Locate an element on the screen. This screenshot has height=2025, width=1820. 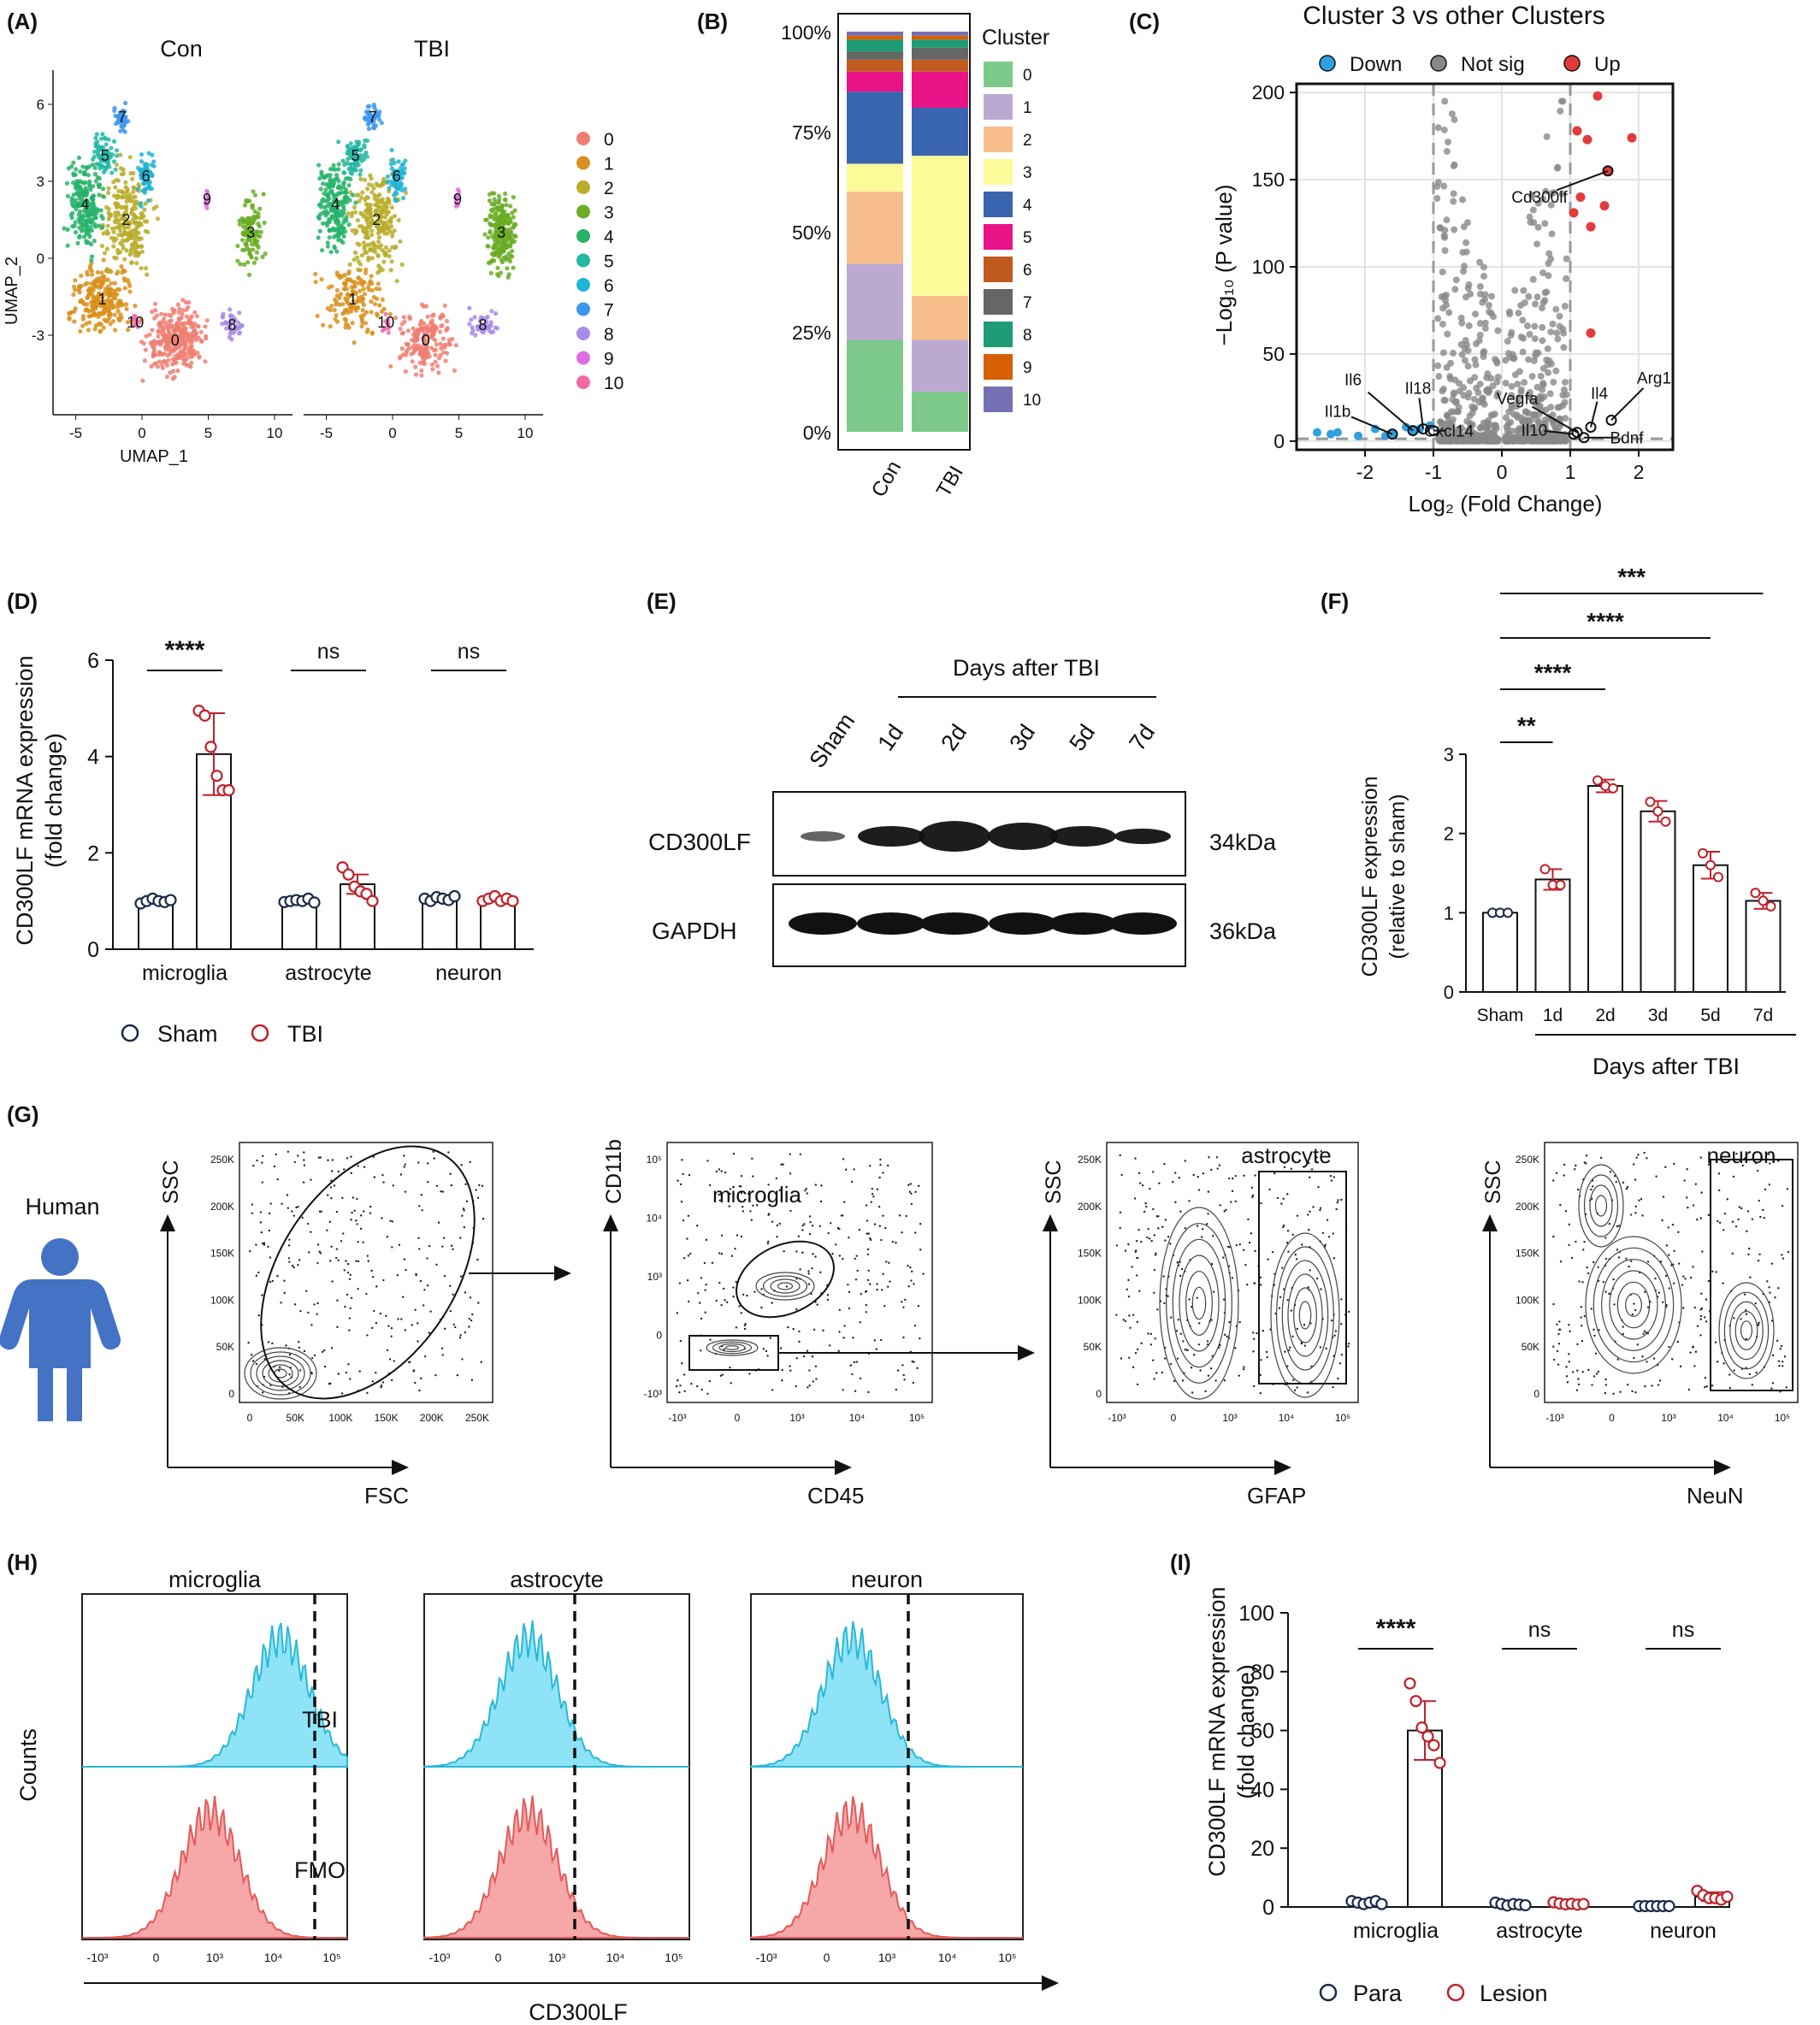
band-gapdh is located at coordinates (954, 923).